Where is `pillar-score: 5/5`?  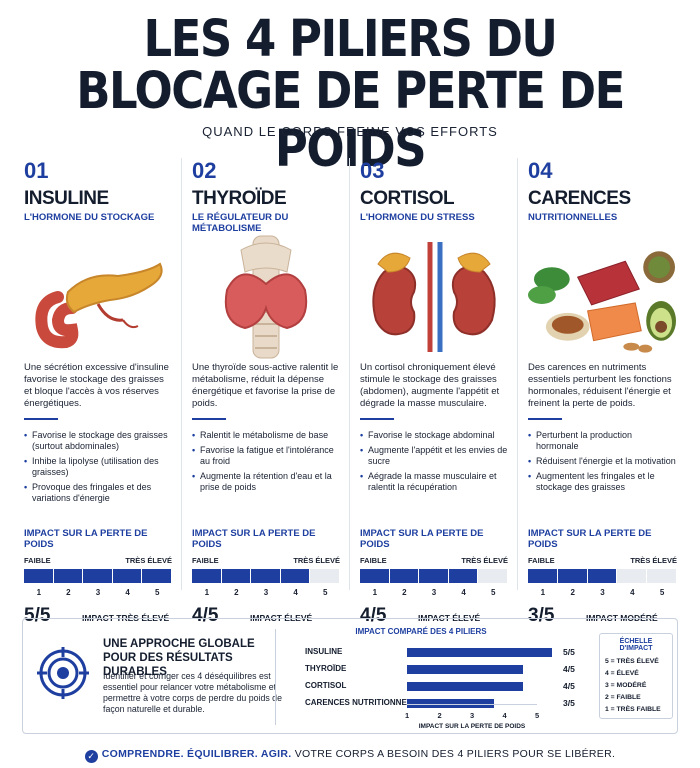 pillar-score: 5/5 is located at coordinates (37, 615).